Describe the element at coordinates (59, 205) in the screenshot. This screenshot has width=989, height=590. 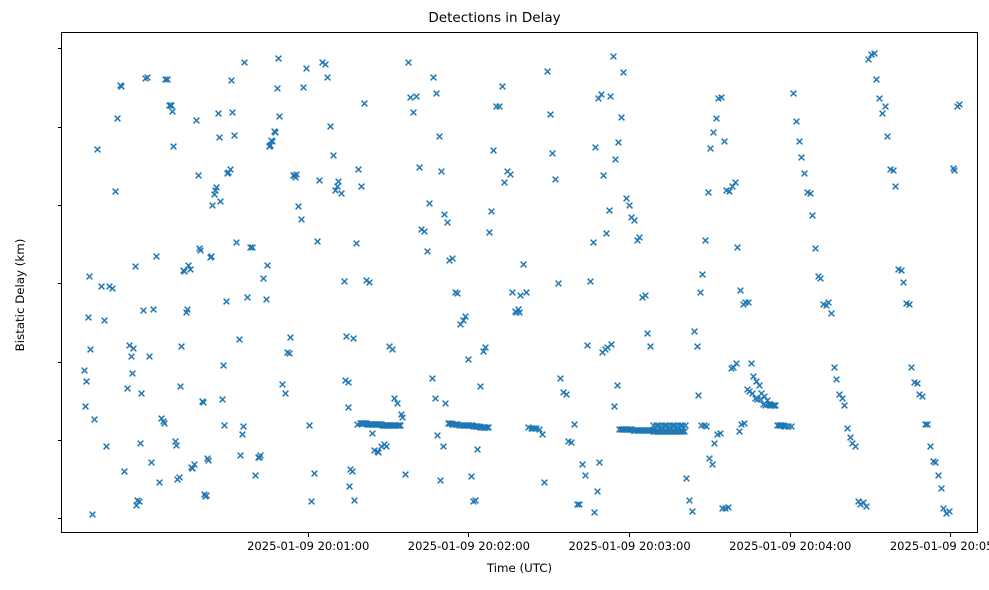
I see `y-tick-mark` at that location.